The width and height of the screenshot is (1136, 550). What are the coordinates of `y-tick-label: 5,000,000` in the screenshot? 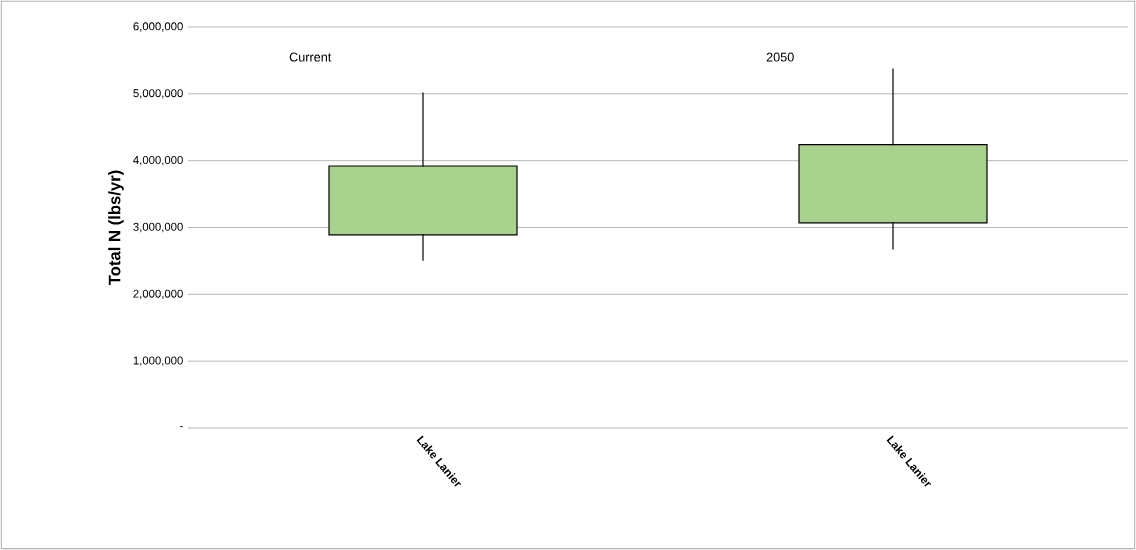 It's located at (158, 94).